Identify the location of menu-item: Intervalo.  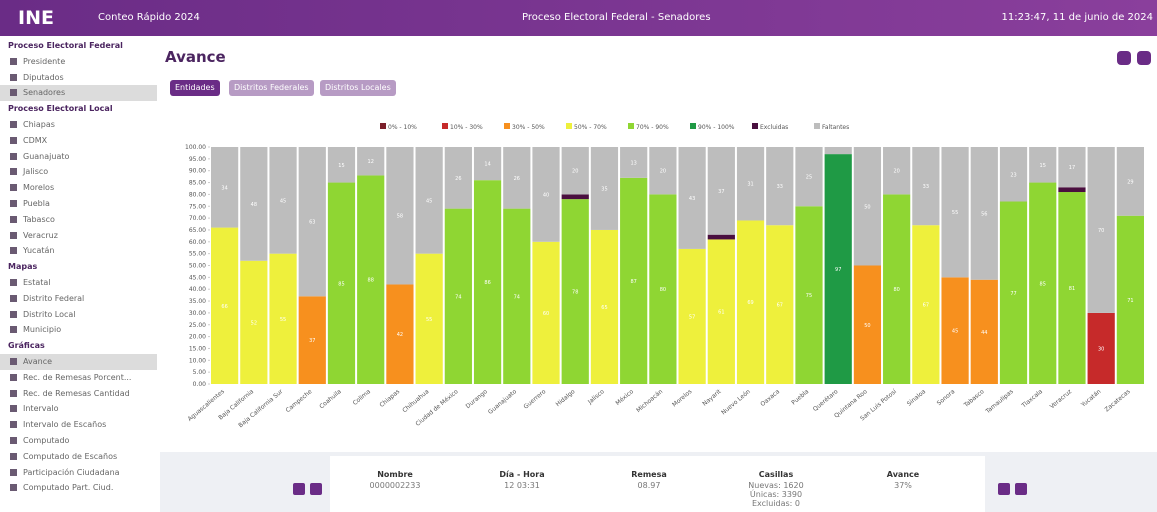
(78, 409).